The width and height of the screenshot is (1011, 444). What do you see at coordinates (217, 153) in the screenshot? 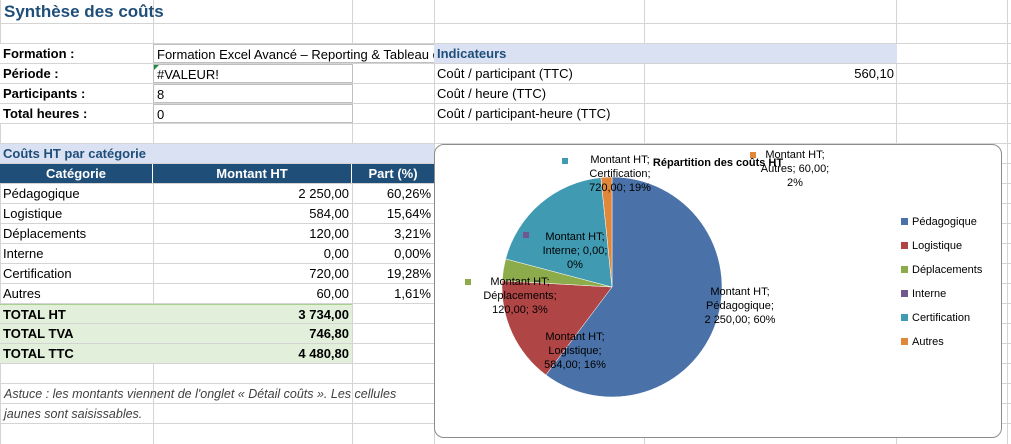
I see `couts-section-title: Coûts HT par catégorie` at bounding box center [217, 153].